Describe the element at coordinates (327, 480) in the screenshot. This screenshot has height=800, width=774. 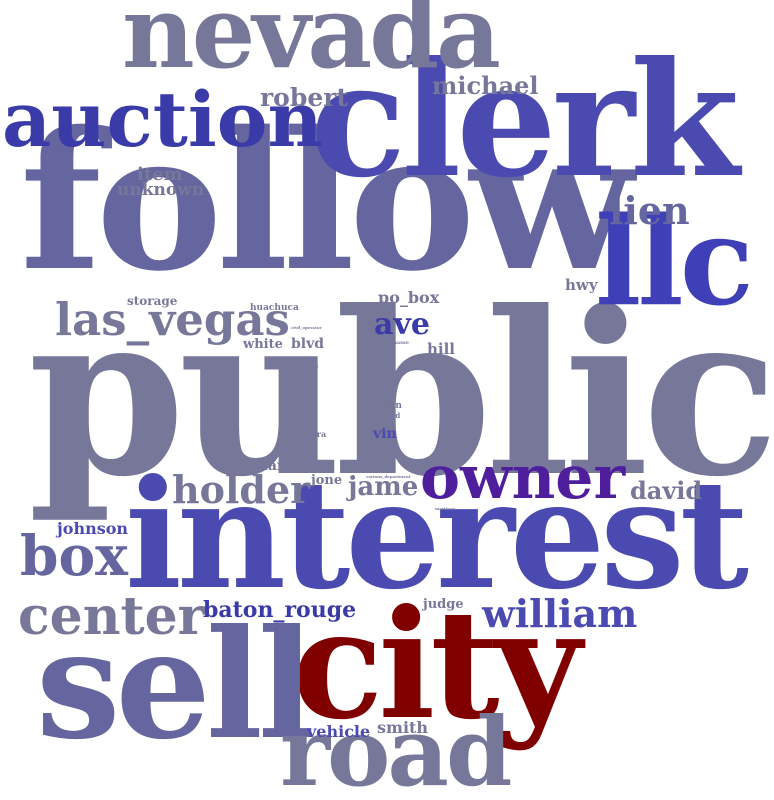
I see `word-jone: jone` at that location.